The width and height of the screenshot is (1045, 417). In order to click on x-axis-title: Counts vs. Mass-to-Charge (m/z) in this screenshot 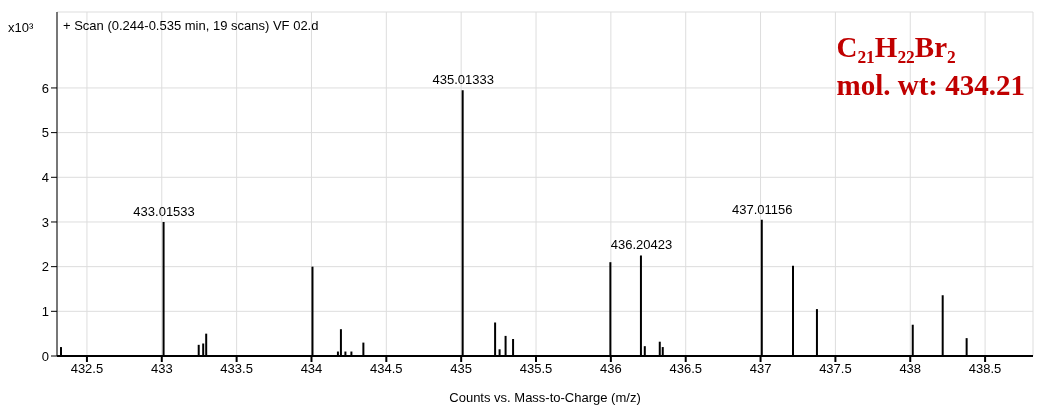, I will do `click(545, 397)`.